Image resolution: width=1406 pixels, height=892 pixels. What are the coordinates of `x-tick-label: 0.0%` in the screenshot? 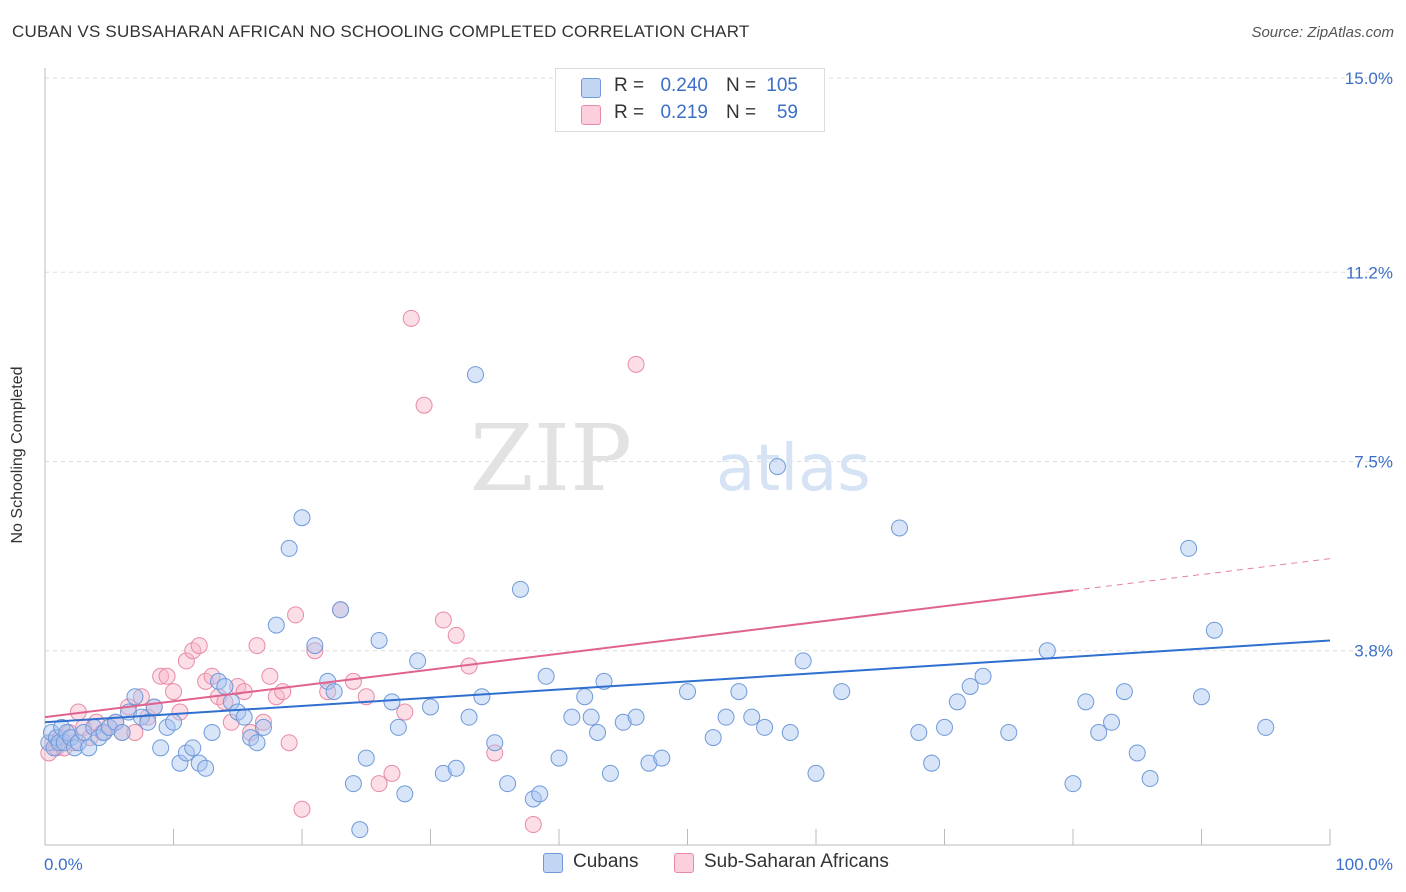 It's located at (63, 864).